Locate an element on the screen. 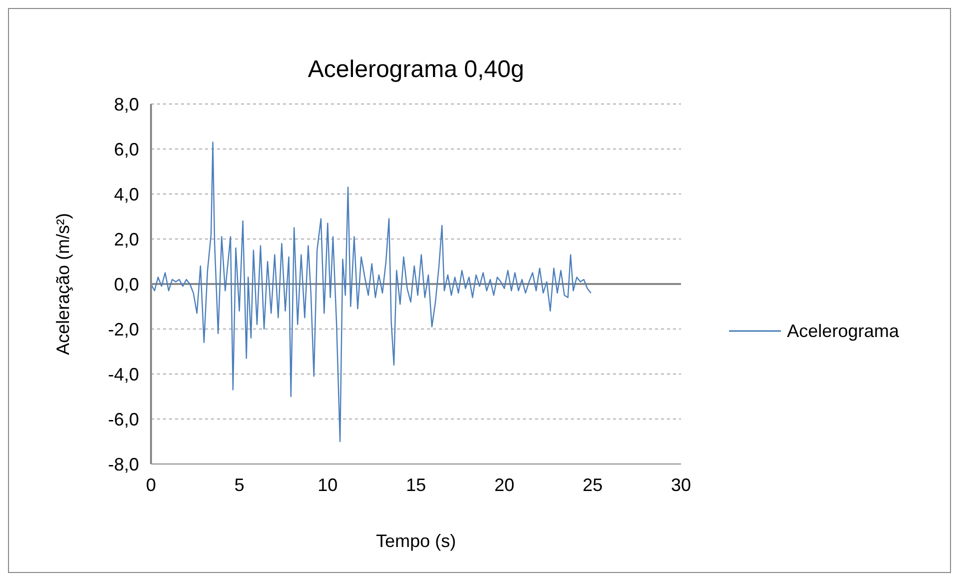 Image resolution: width=957 pixels, height=579 pixels. y-tick-label: 4,0 is located at coordinates (126, 194).